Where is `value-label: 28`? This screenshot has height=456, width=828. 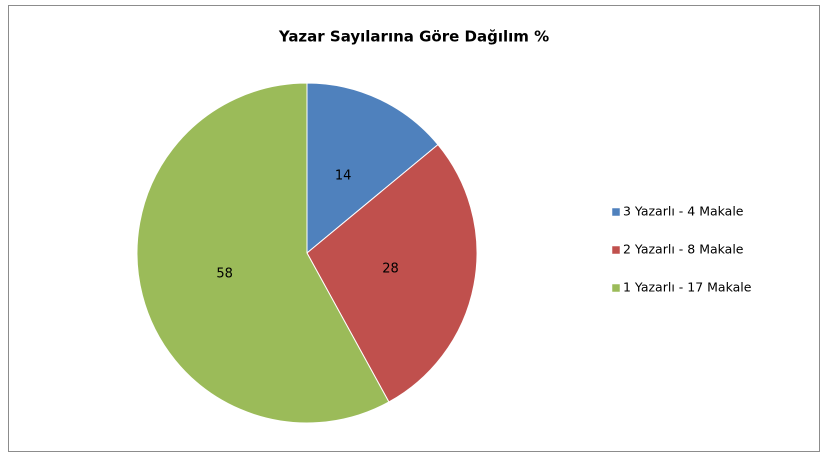
value-label: 28 is located at coordinates (390, 268).